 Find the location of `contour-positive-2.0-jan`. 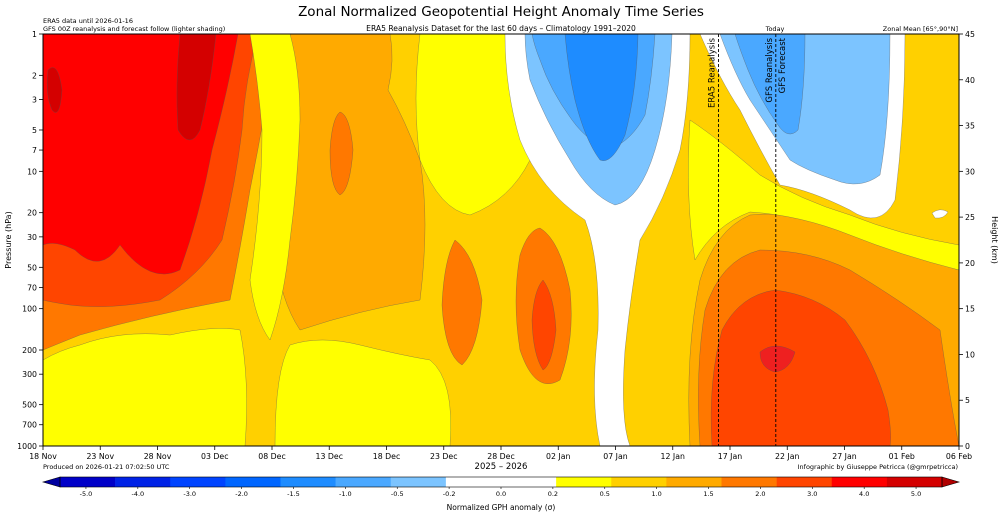

contour-positive-2.0-jan is located at coordinates (544, 325).